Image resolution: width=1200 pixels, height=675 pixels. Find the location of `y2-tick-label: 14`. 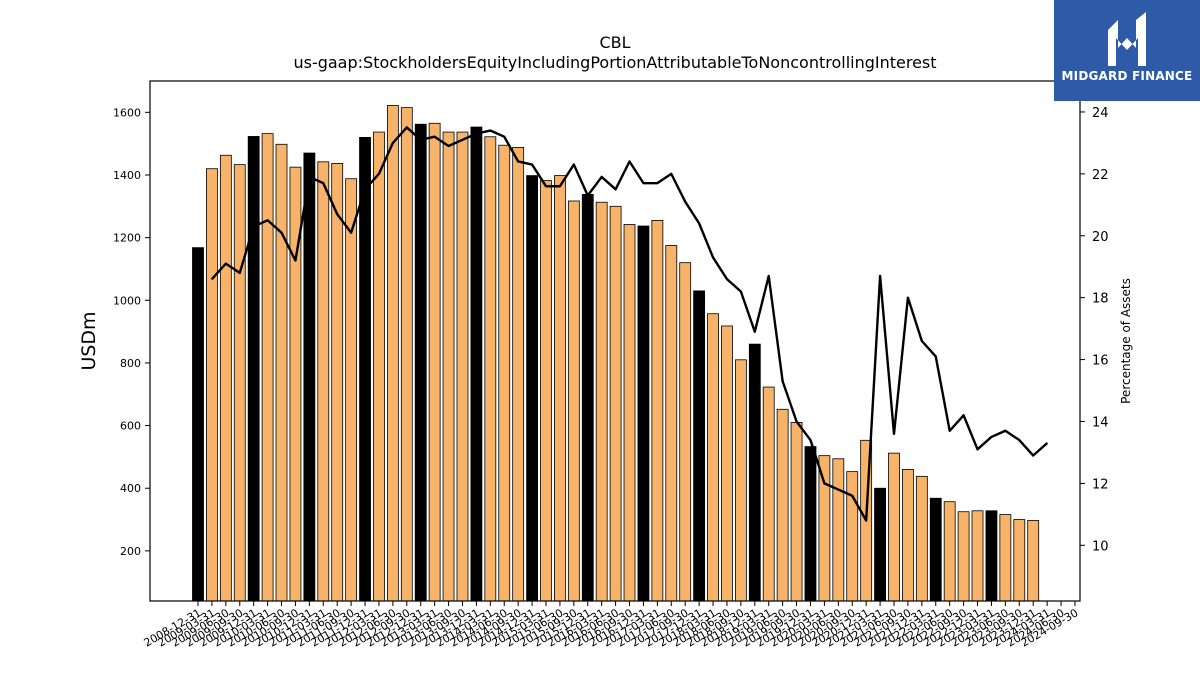

y2-tick-label: 14 is located at coordinates (1100, 422).